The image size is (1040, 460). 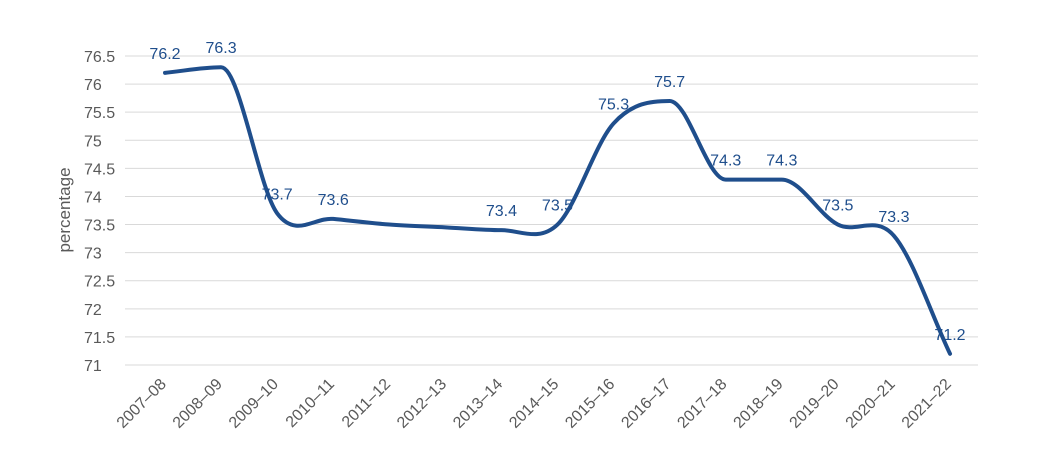 I want to click on data-label: 73.4, so click(x=501, y=211).